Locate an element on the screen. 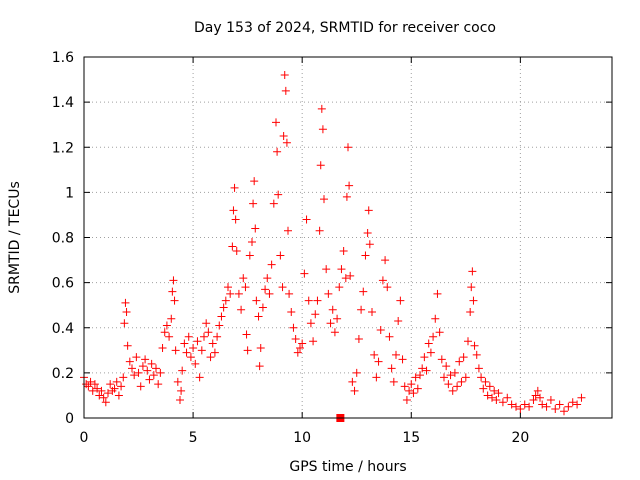 The image size is (640, 480). x-tick-labels: 0 5 10 15 20 is located at coordinates (305, 438).